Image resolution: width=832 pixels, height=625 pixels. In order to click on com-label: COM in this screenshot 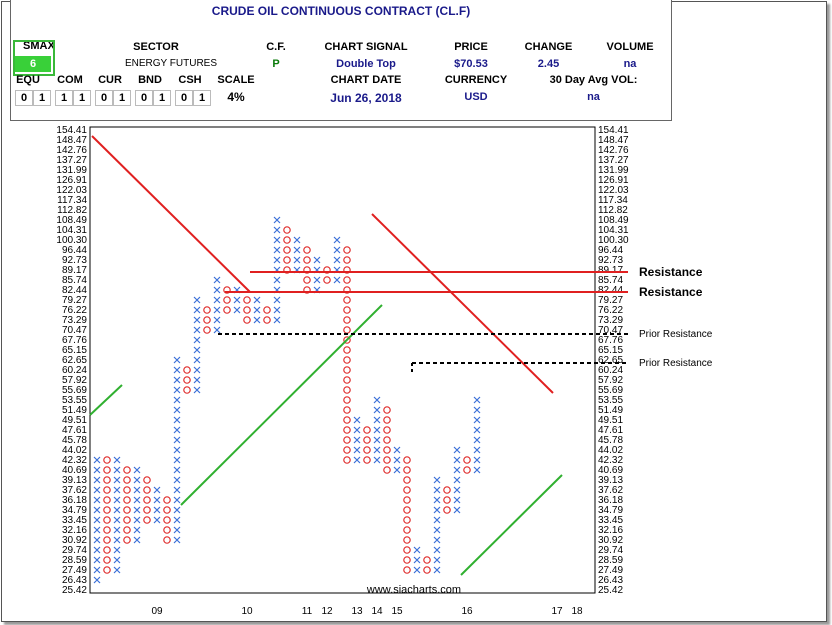, I will do `click(70, 80)`.